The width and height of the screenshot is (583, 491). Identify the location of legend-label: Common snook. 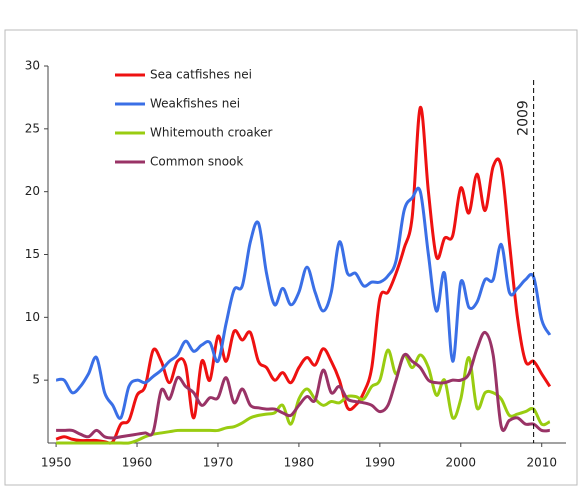
(196, 162).